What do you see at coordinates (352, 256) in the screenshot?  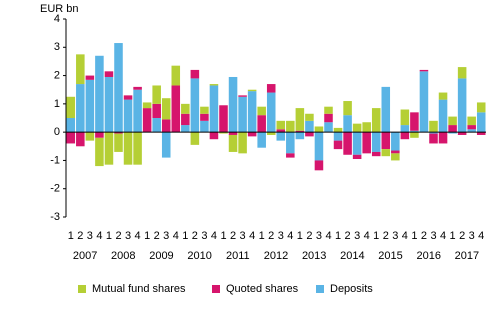 I see `year-label: 2014` at bounding box center [352, 256].